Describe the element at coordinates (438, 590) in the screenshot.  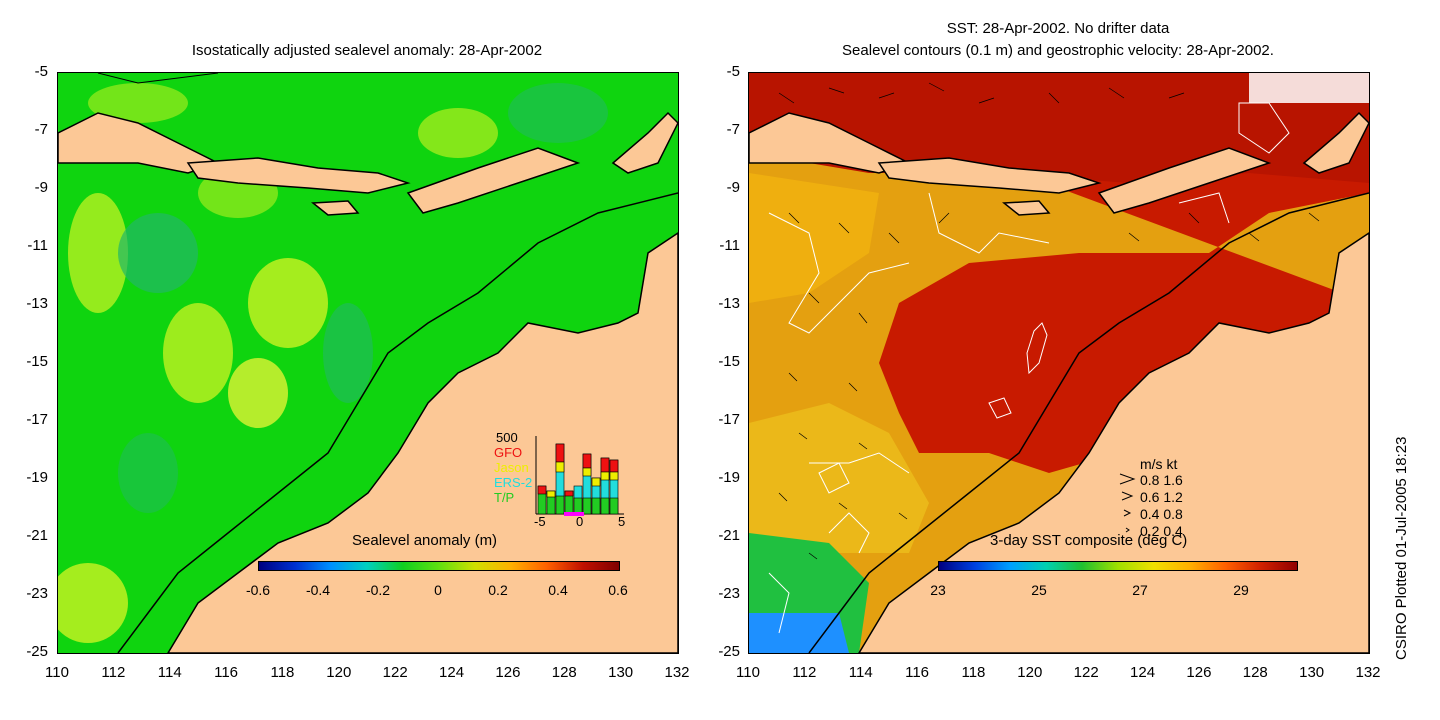
I see `sealevel-colorbar-tick: 0` at that location.